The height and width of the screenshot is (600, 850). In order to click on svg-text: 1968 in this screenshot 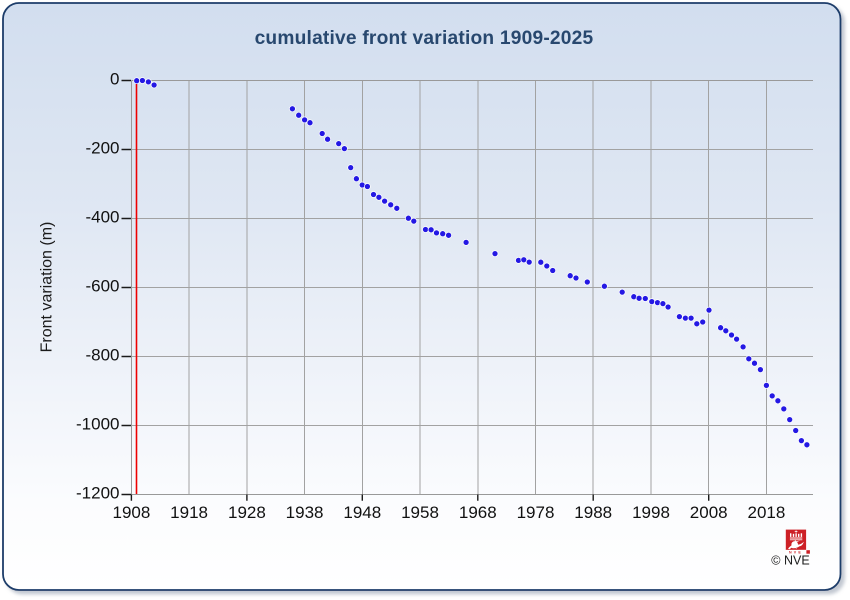, I will do `click(478, 512)`.